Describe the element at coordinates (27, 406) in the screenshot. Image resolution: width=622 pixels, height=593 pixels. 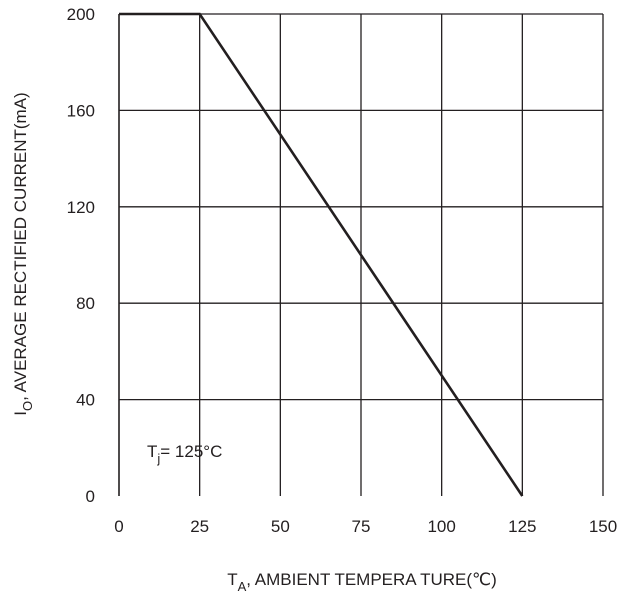
I see `y-axis-title-sub: O` at that location.